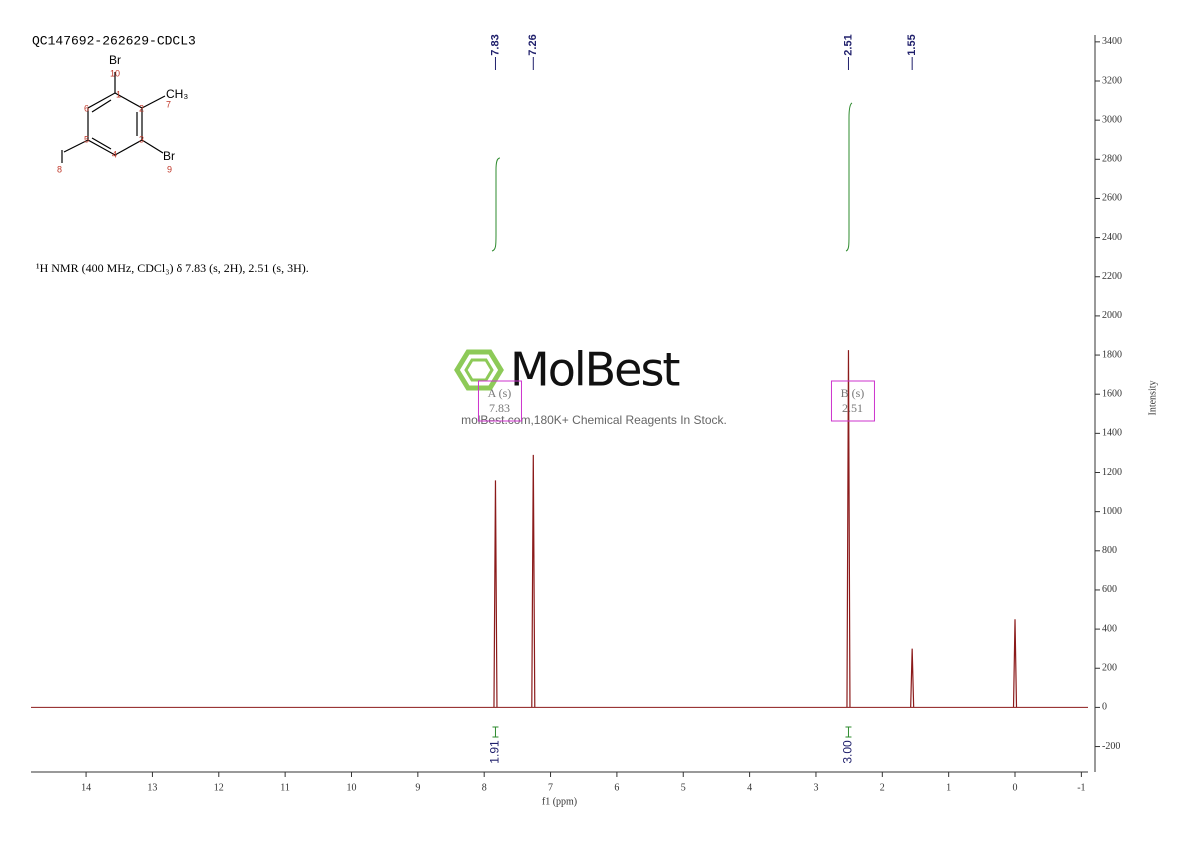 The height and width of the screenshot is (841, 1190). Describe the element at coordinates (59, 169) in the screenshot. I see `atom-number: 8` at that location.